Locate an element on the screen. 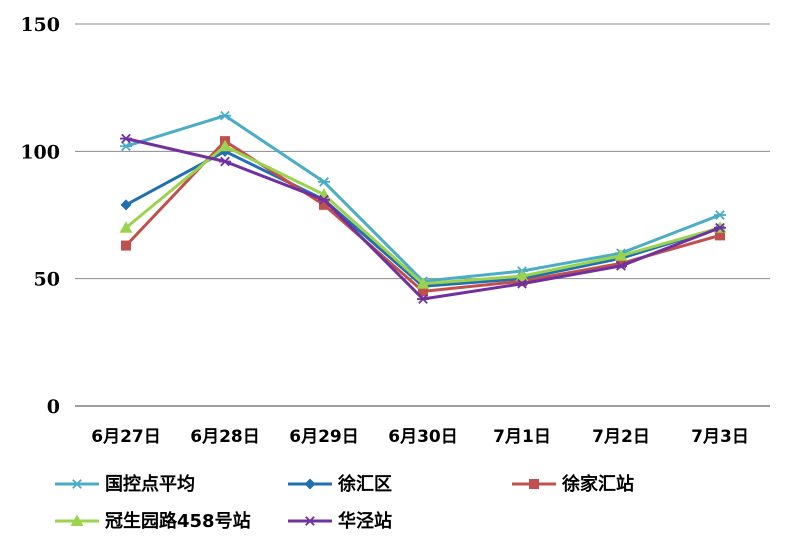 The height and width of the screenshot is (552, 787). legend-label: 冠生园路458号站 is located at coordinates (178, 521).